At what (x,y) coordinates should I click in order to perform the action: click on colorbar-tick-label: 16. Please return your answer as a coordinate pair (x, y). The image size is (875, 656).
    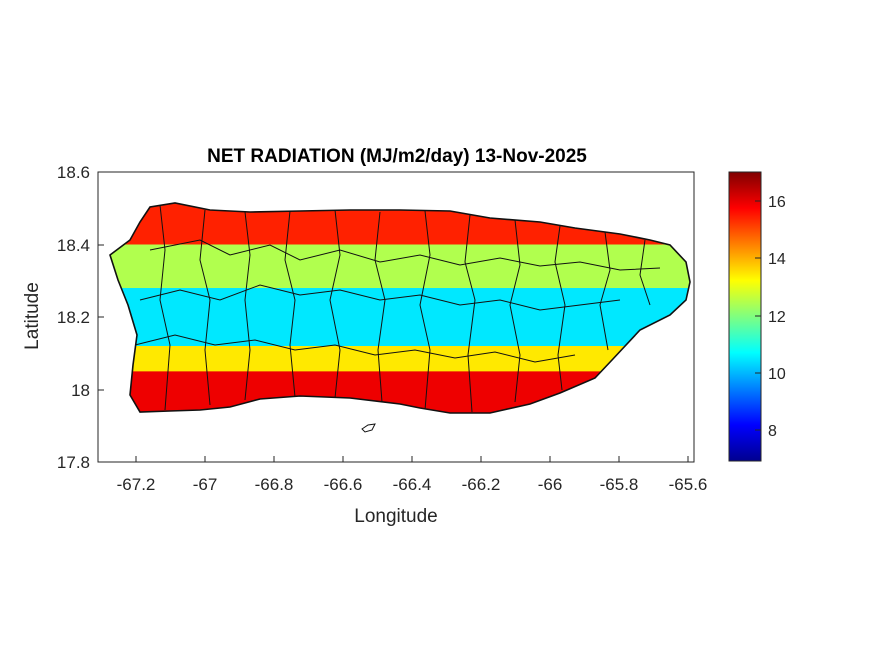
    Looking at the image, I should click on (777, 202).